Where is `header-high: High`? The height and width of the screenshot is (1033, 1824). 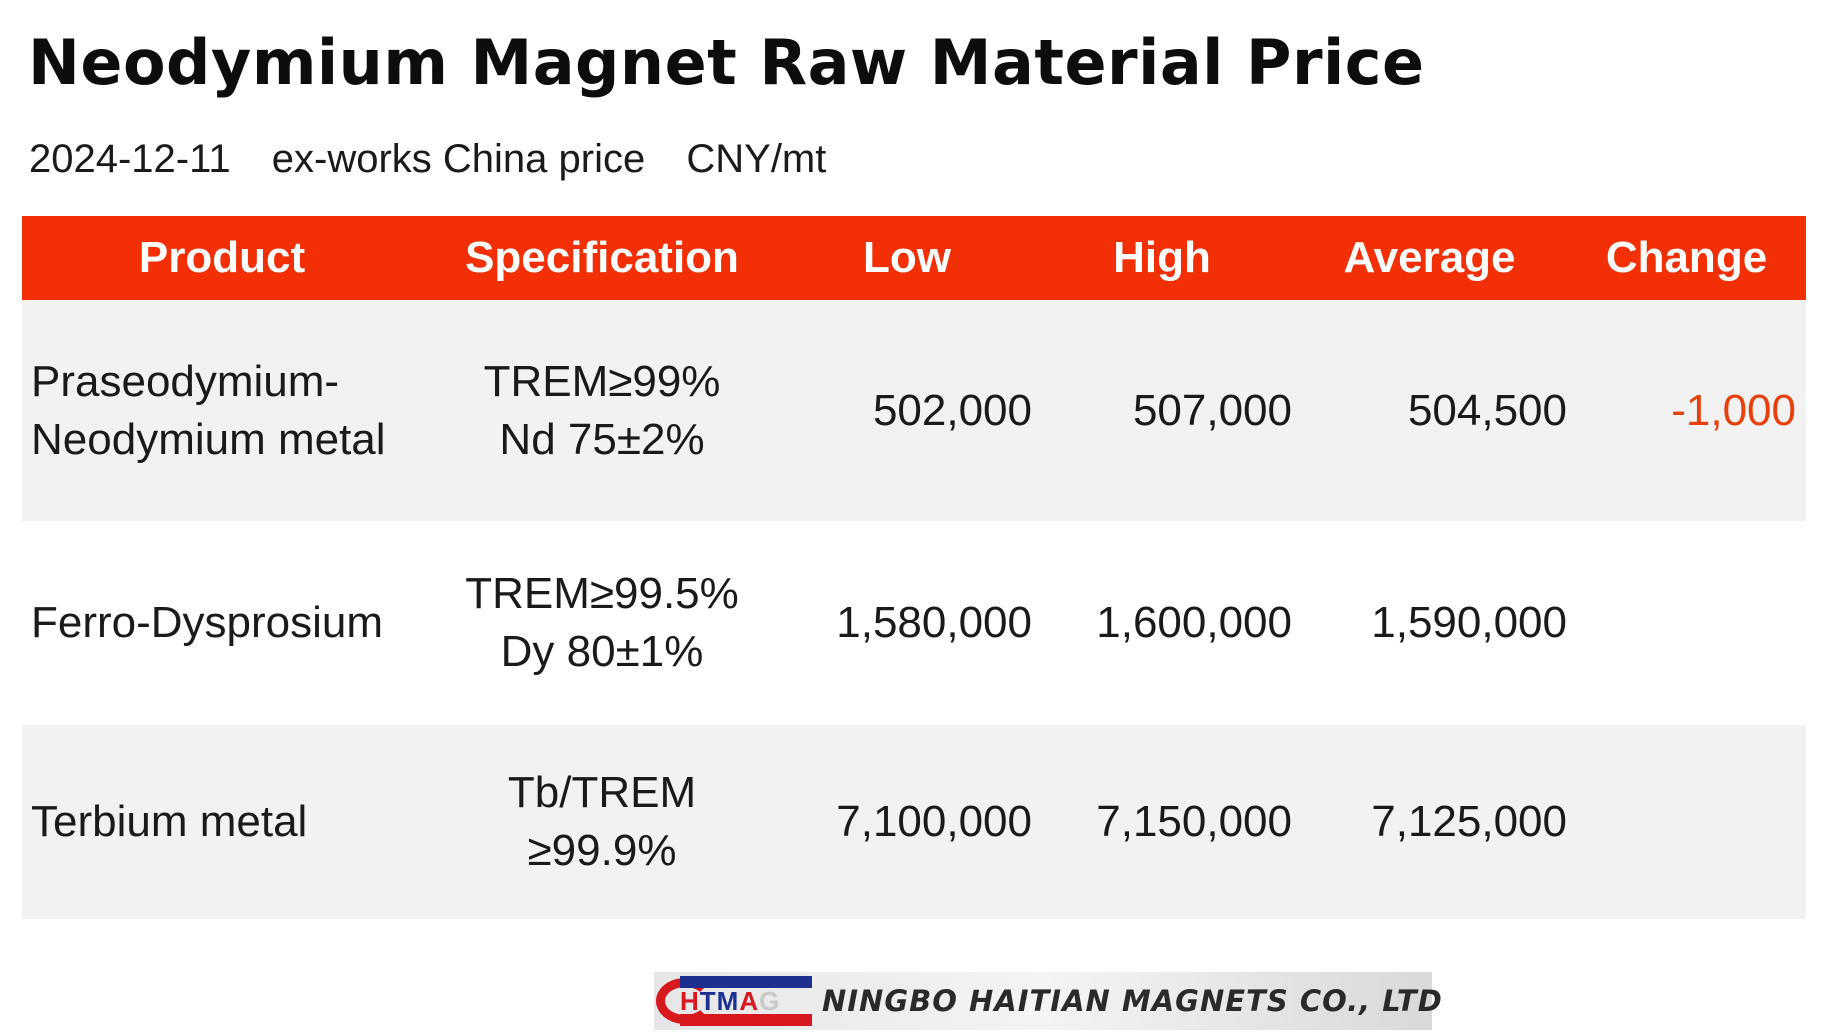 header-high: High is located at coordinates (1162, 257).